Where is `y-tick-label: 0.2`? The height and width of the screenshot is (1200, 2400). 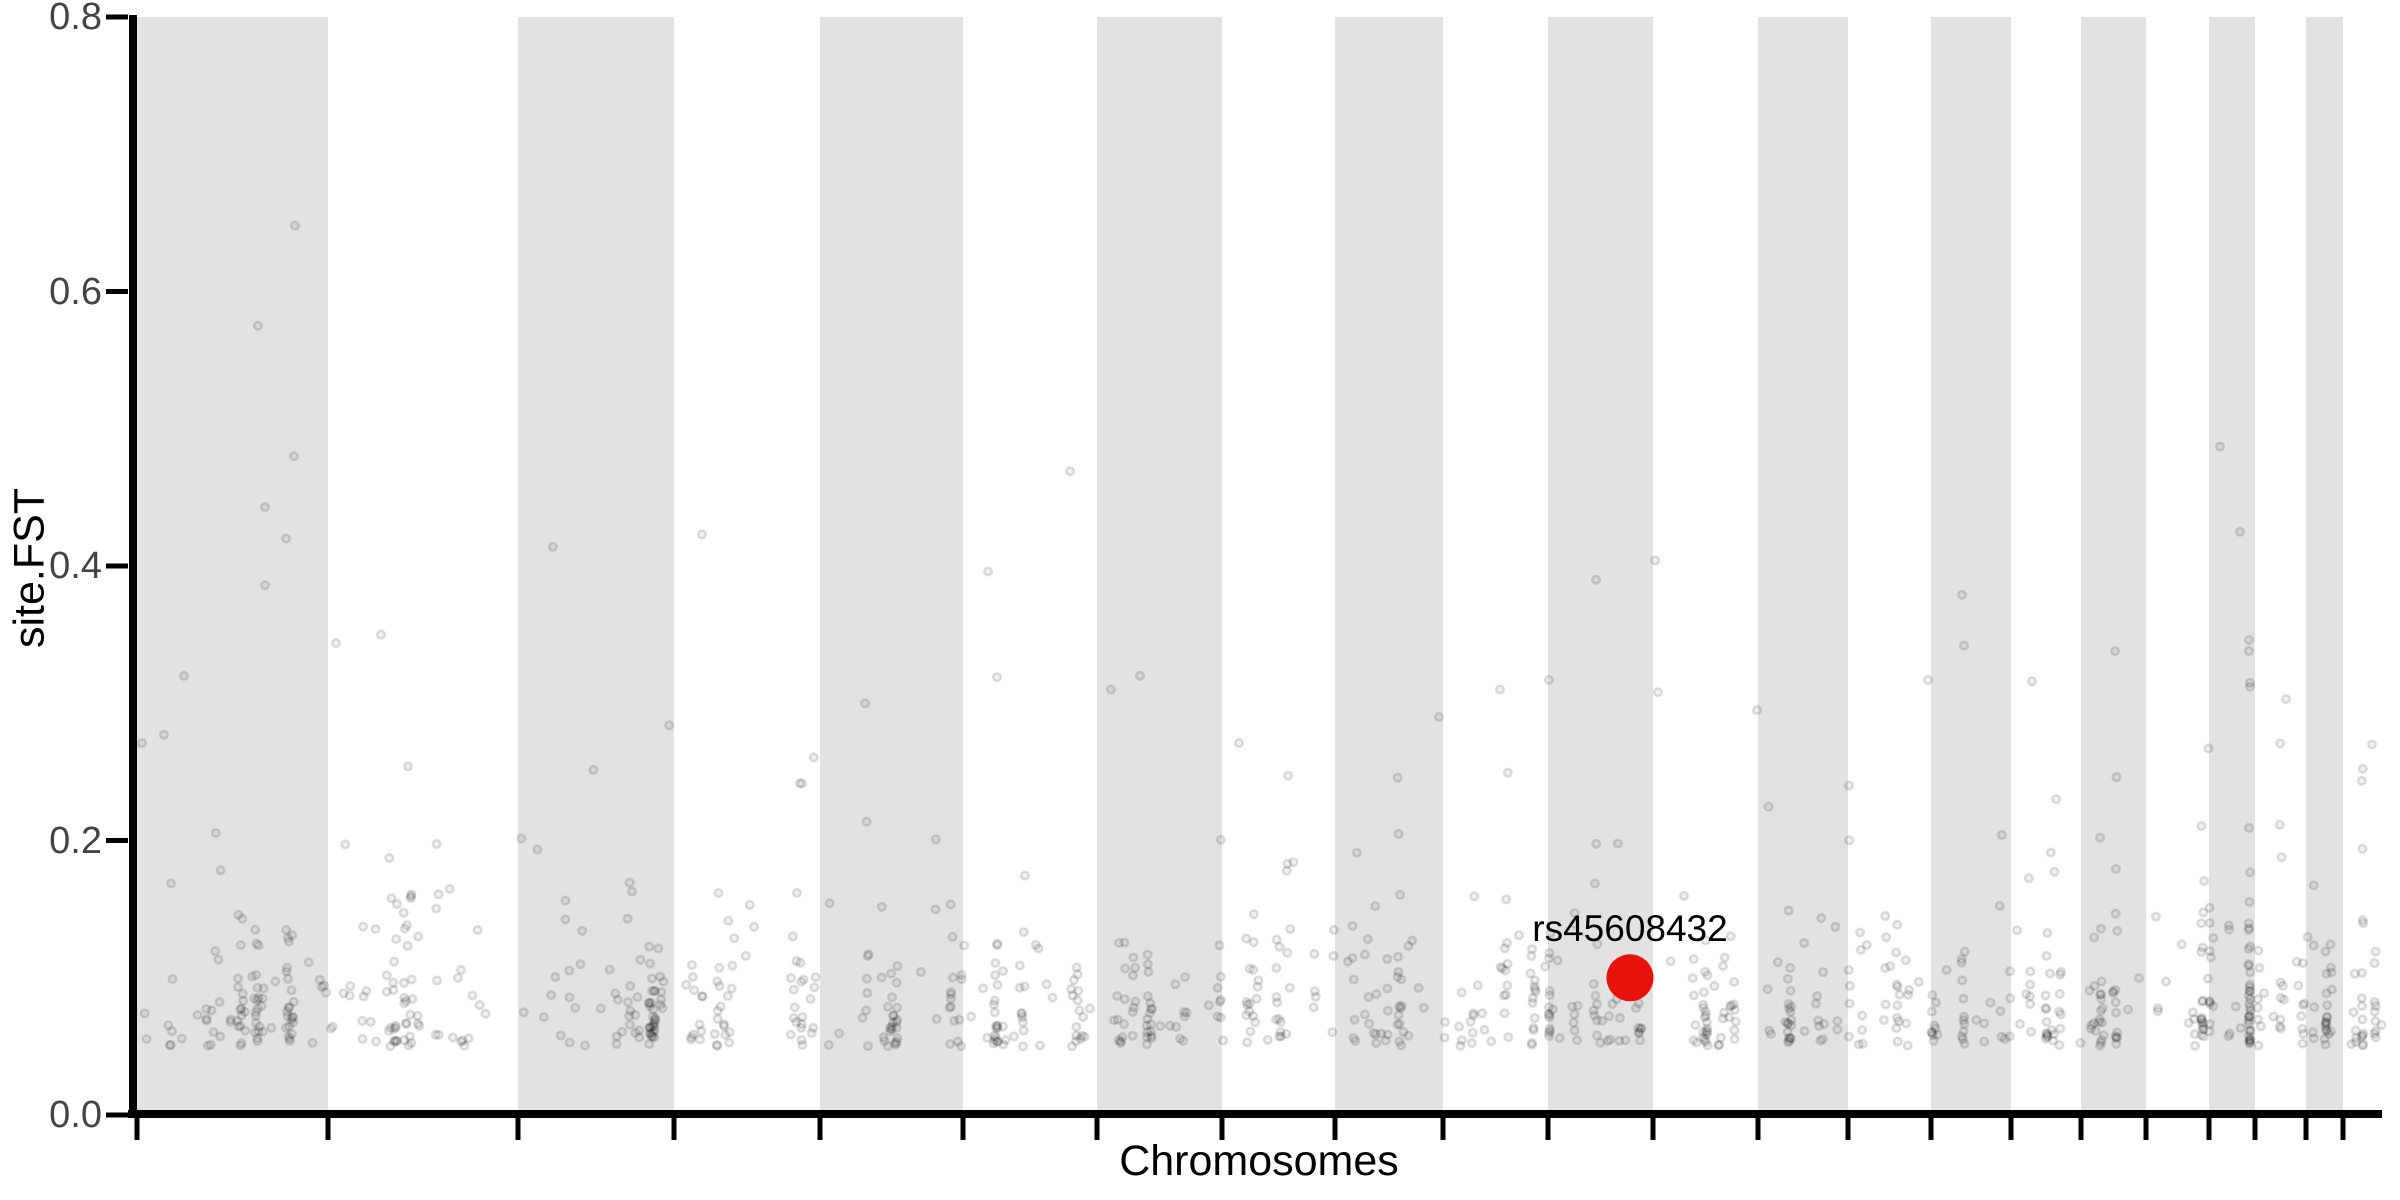
y-tick-label: 0.2 is located at coordinates (75, 840).